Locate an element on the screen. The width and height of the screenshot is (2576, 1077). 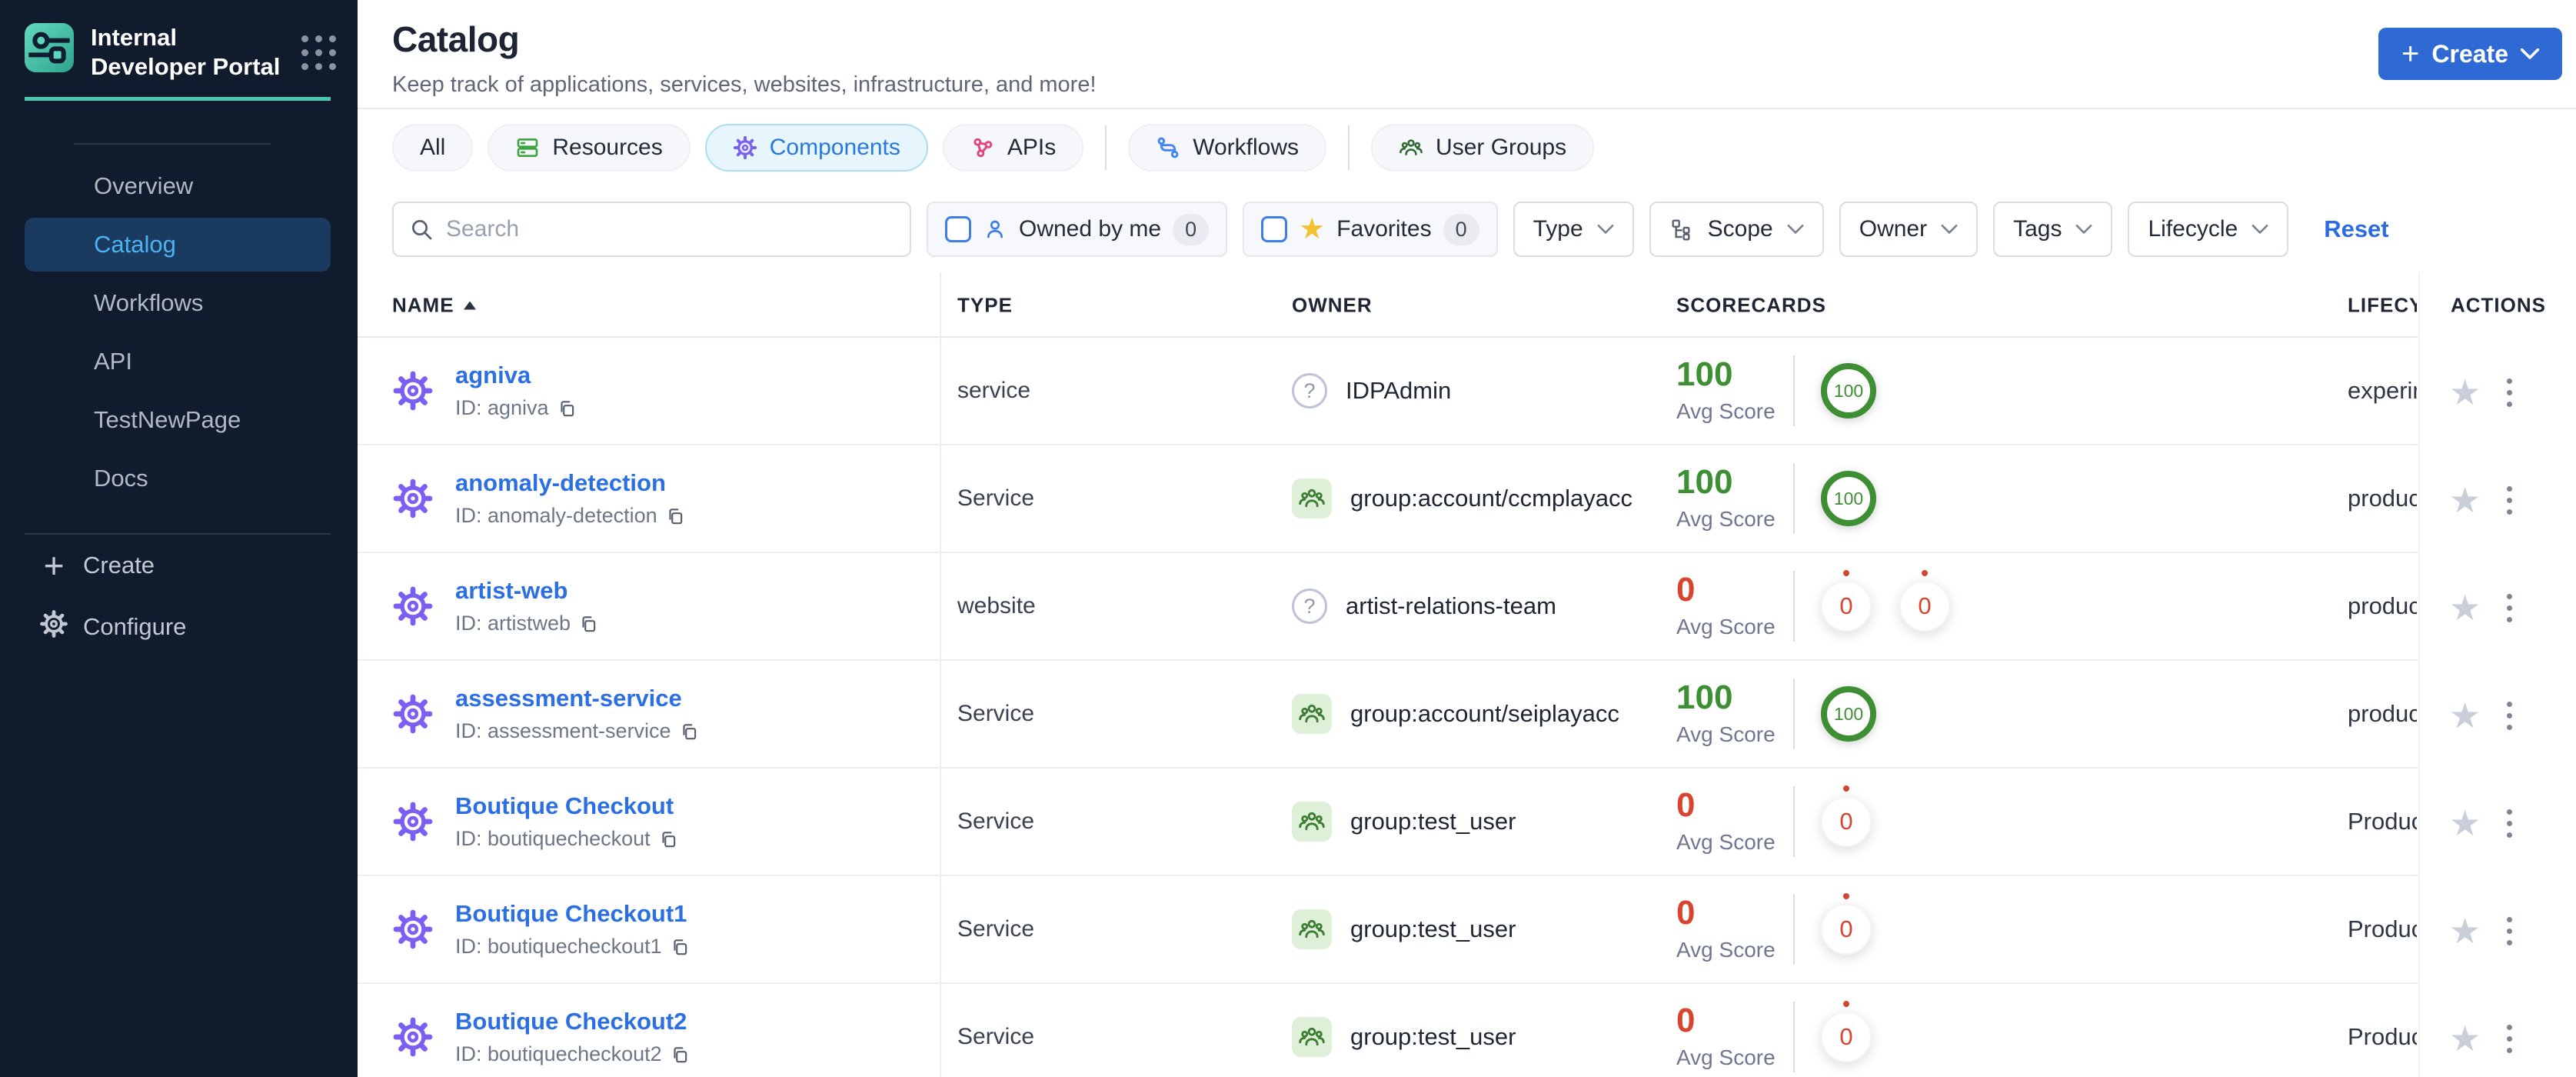
type-dropdown: Type is located at coordinates (1573, 229).